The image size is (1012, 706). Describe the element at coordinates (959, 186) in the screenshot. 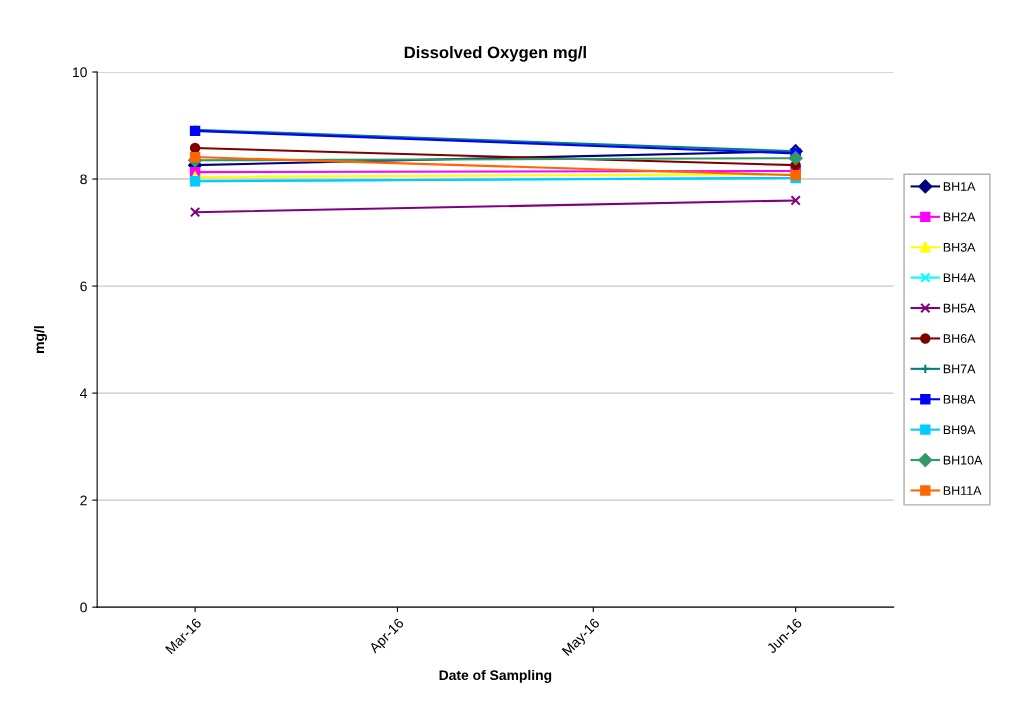

I see `legend-label: BH1A` at that location.